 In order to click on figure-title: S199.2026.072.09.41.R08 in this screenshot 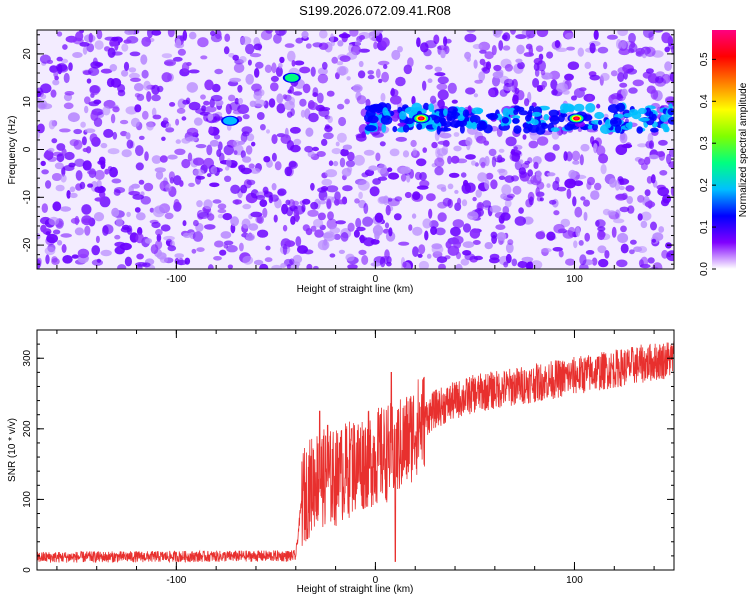, I will do `click(375, 10)`.